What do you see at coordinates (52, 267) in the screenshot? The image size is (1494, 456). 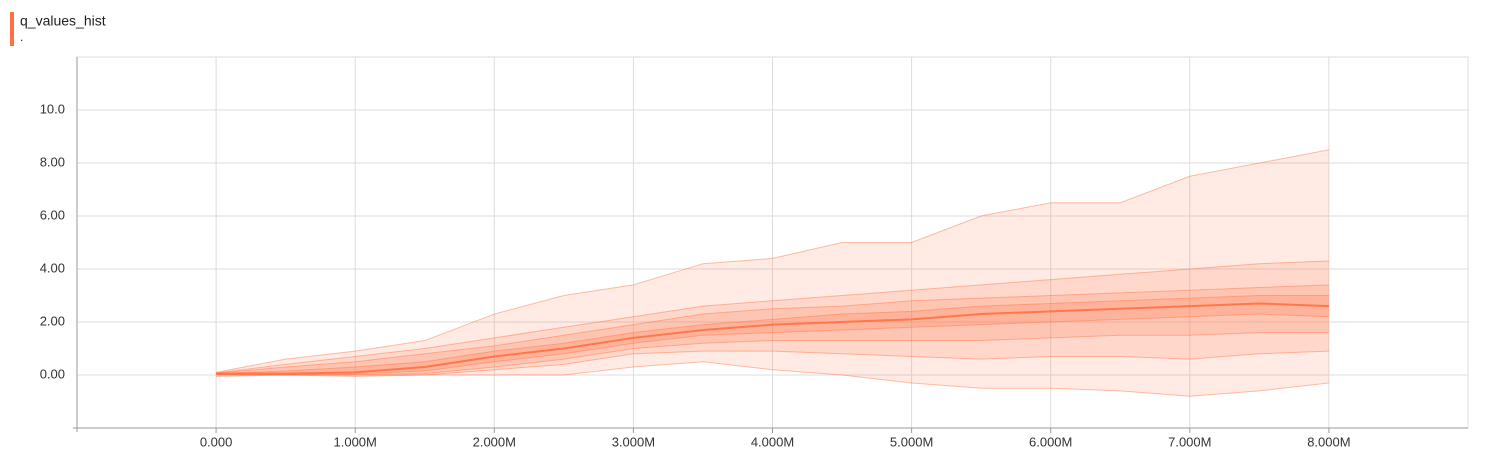 I see `y-tick-label: 4.00` at bounding box center [52, 267].